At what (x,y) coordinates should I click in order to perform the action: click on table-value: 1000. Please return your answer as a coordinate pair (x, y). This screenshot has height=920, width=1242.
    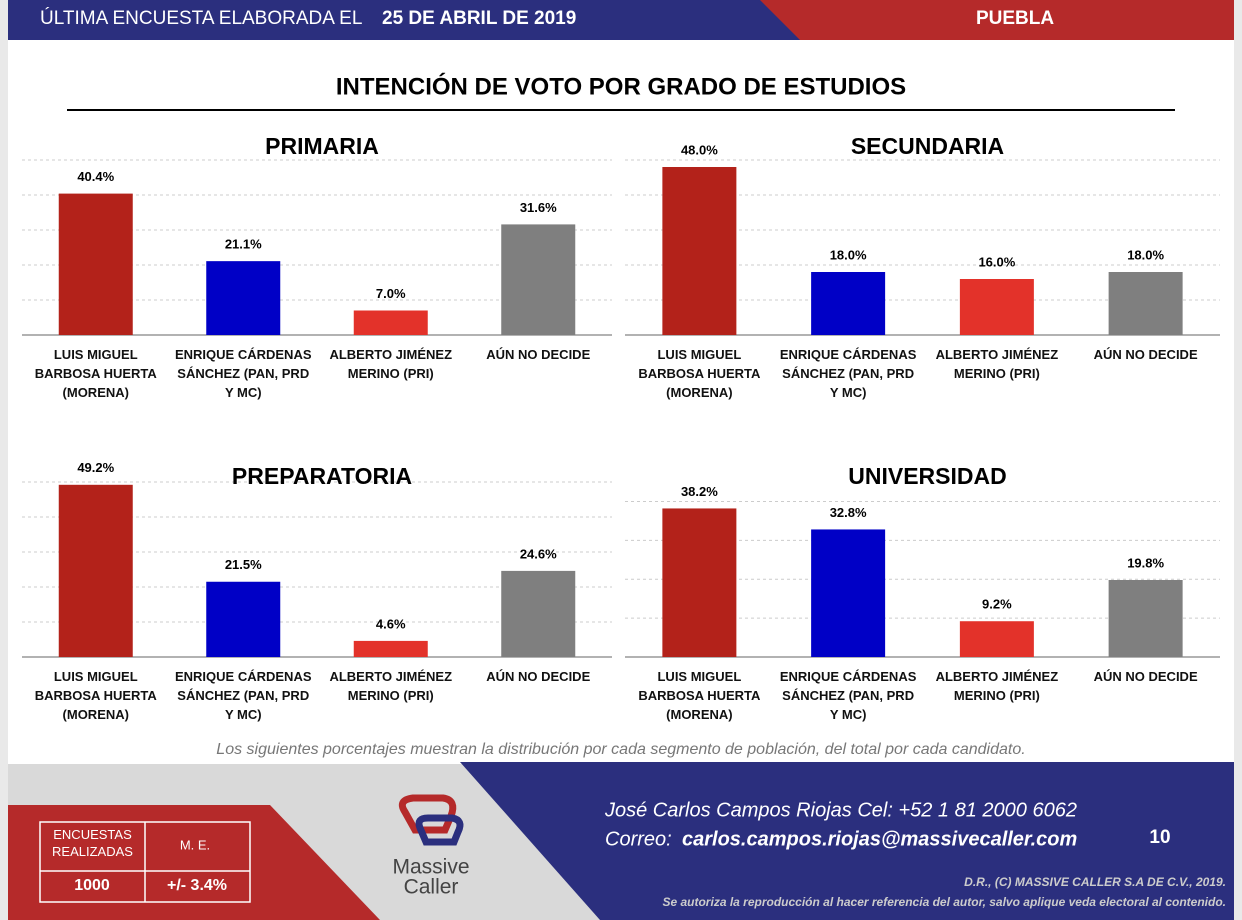
    Looking at the image, I should click on (92, 885).